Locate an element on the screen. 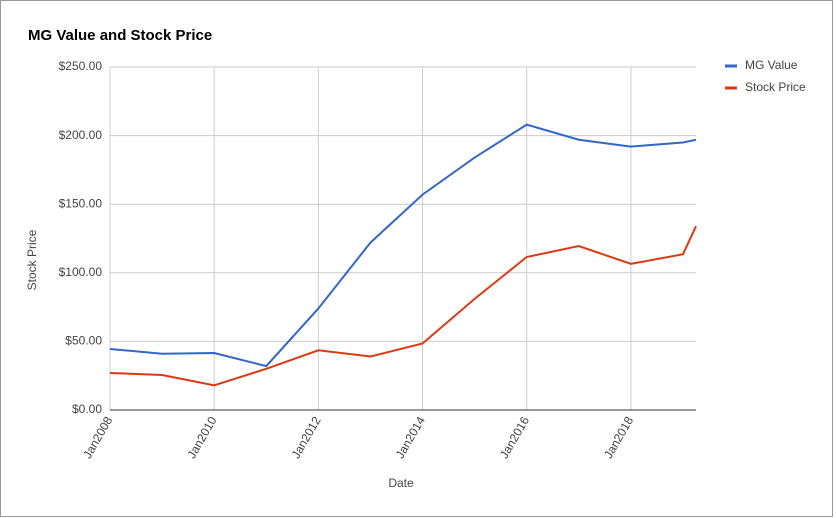 The height and width of the screenshot is (518, 836). y-tick-label: $0.00 is located at coordinates (87, 409).